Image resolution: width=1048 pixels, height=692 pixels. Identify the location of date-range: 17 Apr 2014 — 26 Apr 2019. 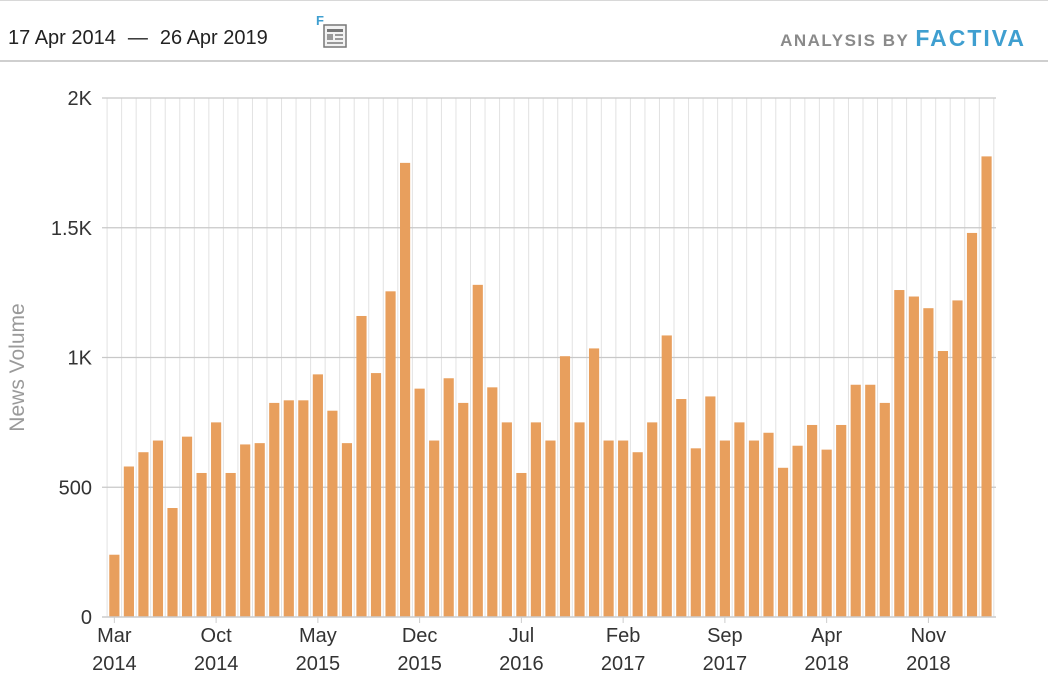
(138, 38).